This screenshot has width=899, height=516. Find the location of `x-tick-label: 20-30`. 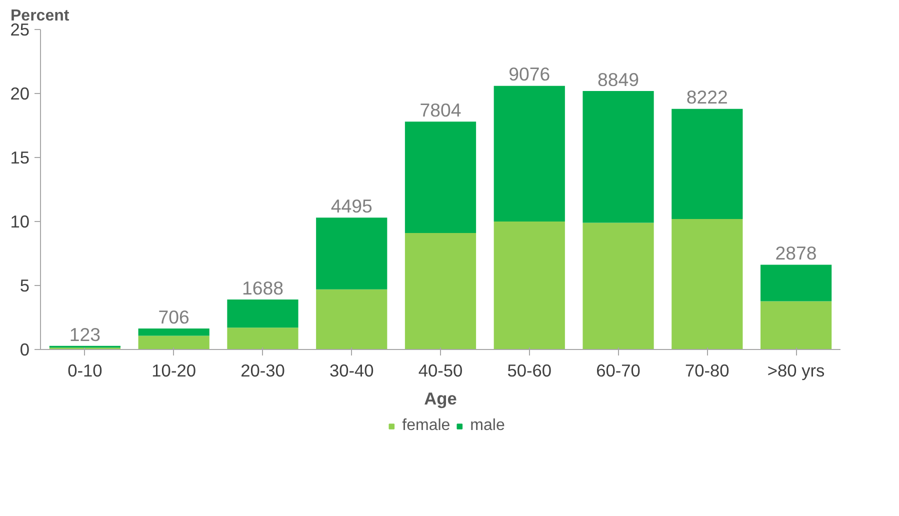

x-tick-label: 20-30 is located at coordinates (262, 370).